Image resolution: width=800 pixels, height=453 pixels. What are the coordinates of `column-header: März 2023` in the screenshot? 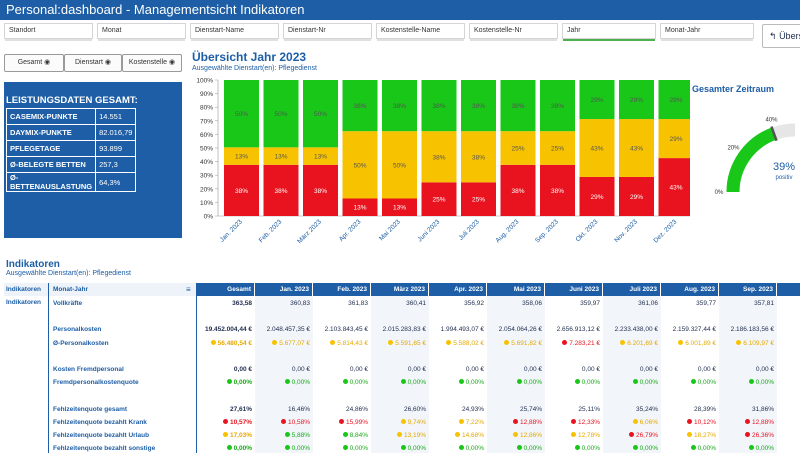 It's located at (400, 289).